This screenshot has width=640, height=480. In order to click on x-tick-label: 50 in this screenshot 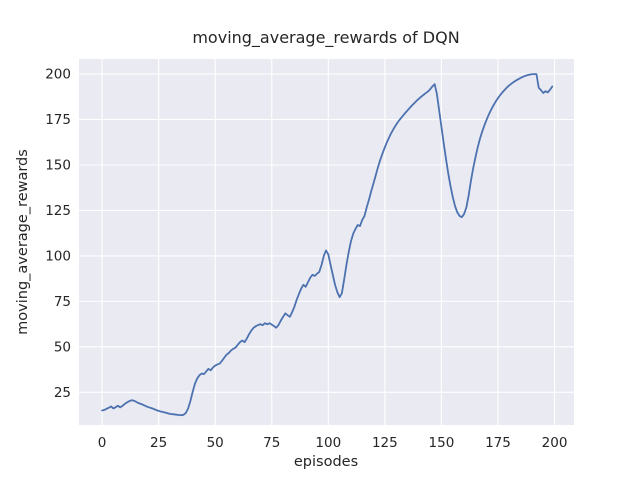, I will do `click(215, 443)`.